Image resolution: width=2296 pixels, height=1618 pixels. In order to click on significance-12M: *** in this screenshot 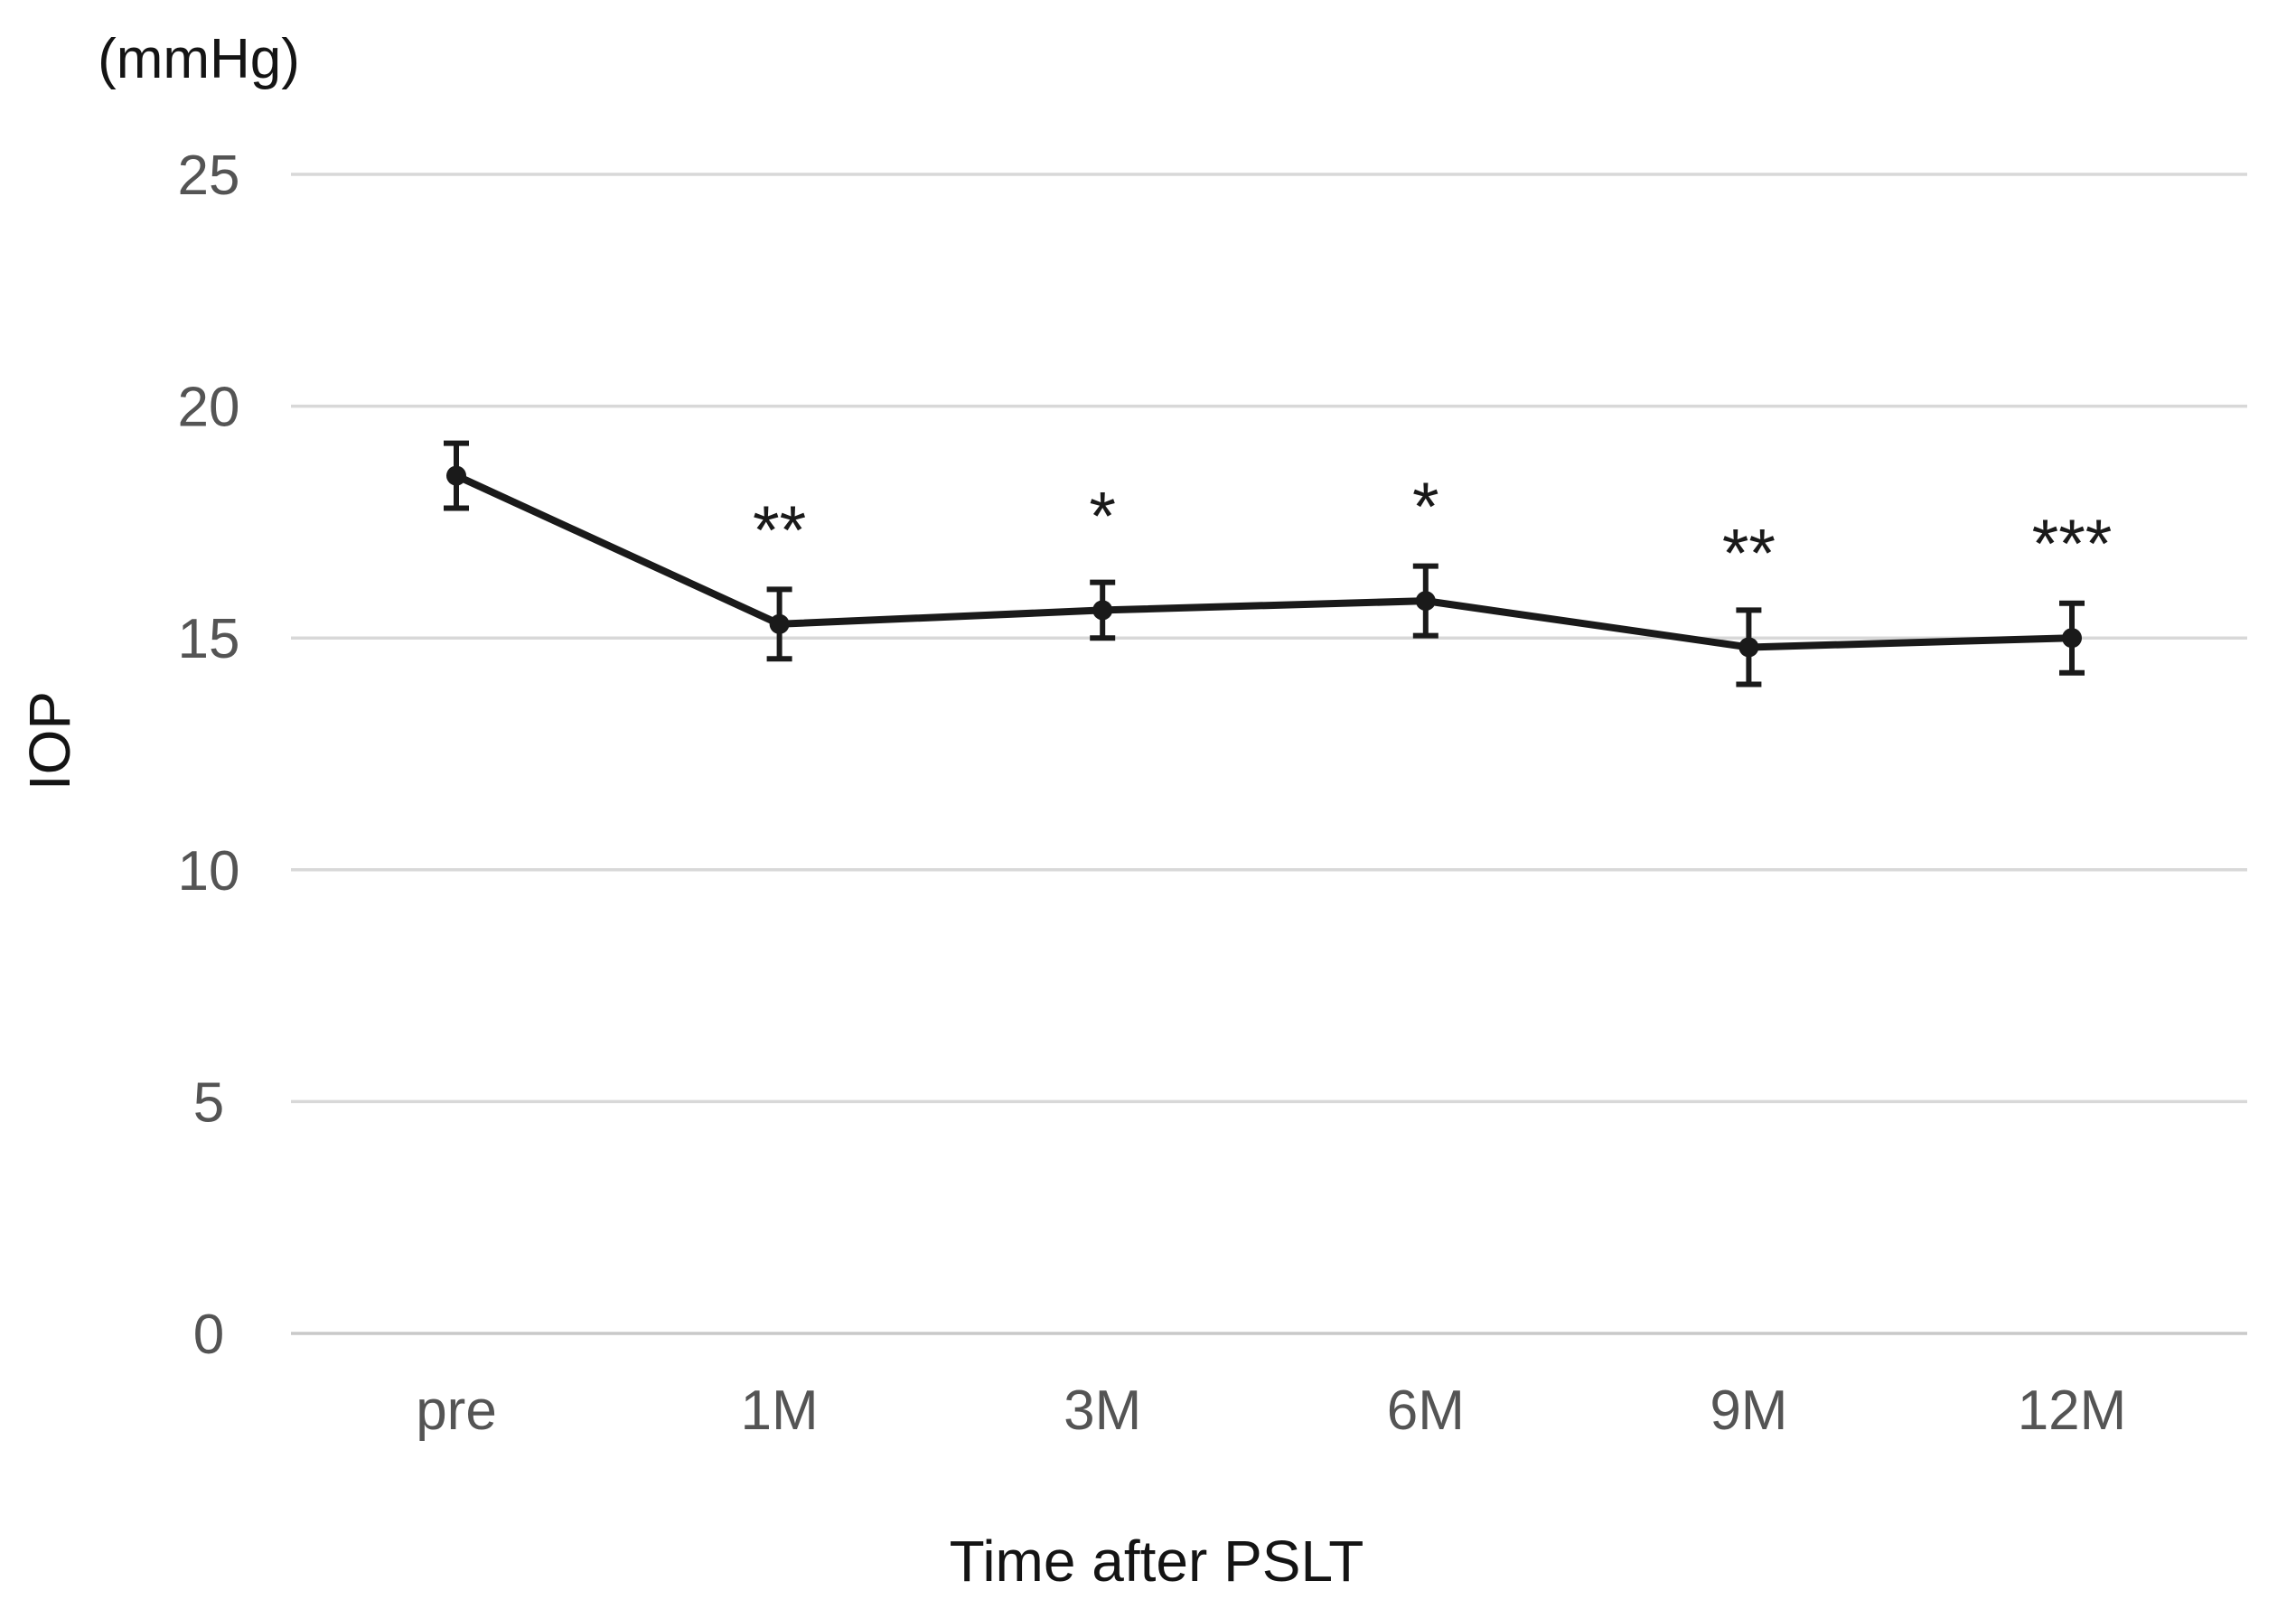, I will do `click(2072, 544)`.